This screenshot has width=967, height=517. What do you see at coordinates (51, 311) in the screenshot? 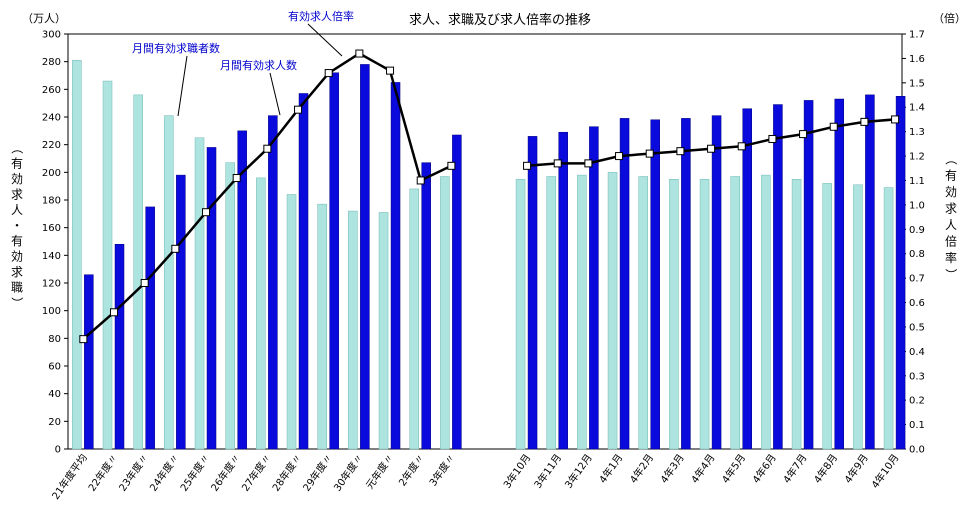
I see `left-tick-label: 100` at bounding box center [51, 311].